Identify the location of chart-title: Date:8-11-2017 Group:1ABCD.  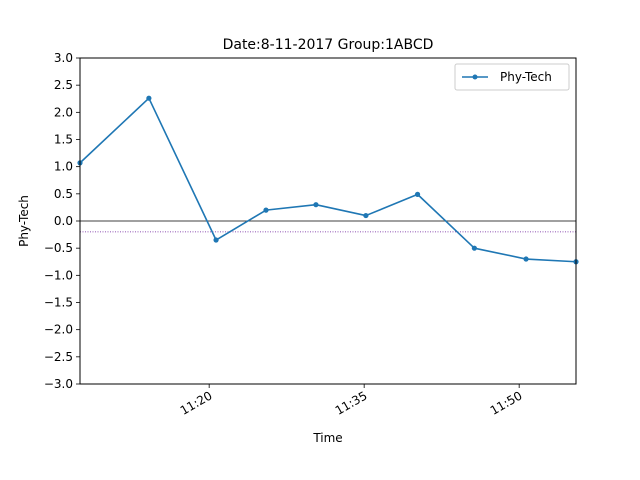
(328, 45).